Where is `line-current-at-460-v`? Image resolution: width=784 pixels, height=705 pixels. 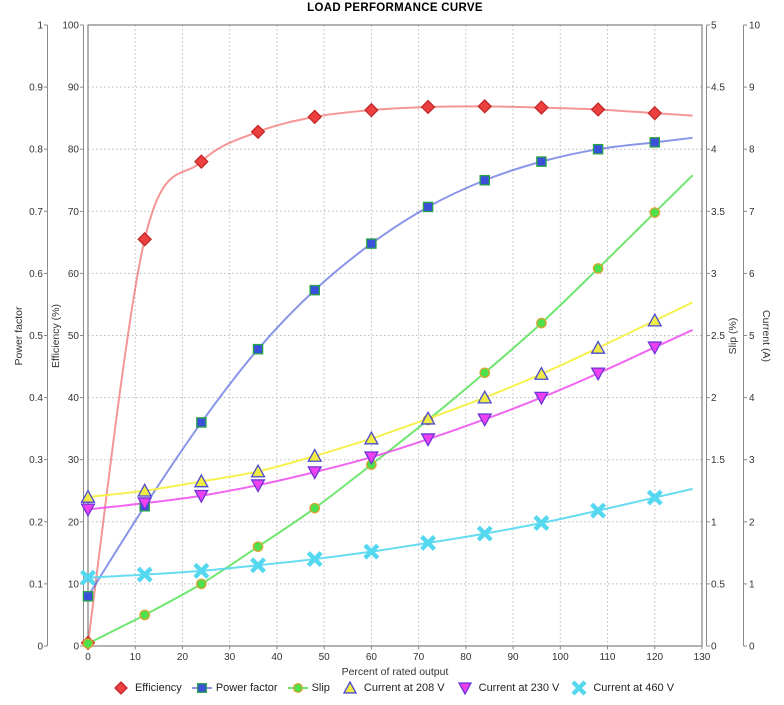 line-current-at-460-v is located at coordinates (390, 533).